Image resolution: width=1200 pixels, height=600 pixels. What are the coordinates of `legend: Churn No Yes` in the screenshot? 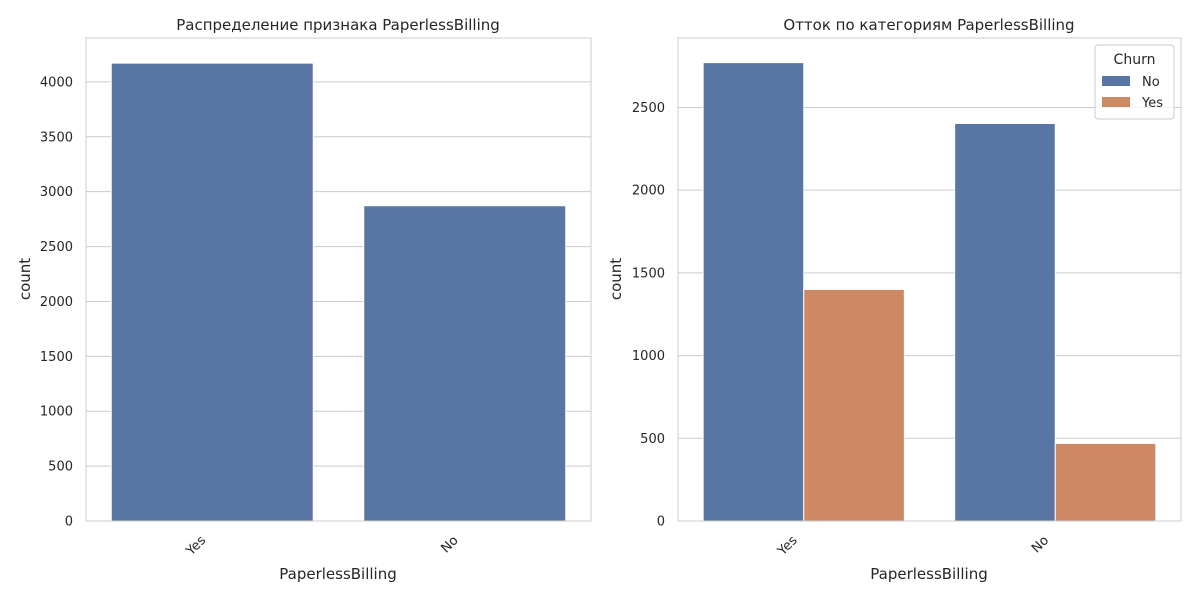 It's located at (1134, 82).